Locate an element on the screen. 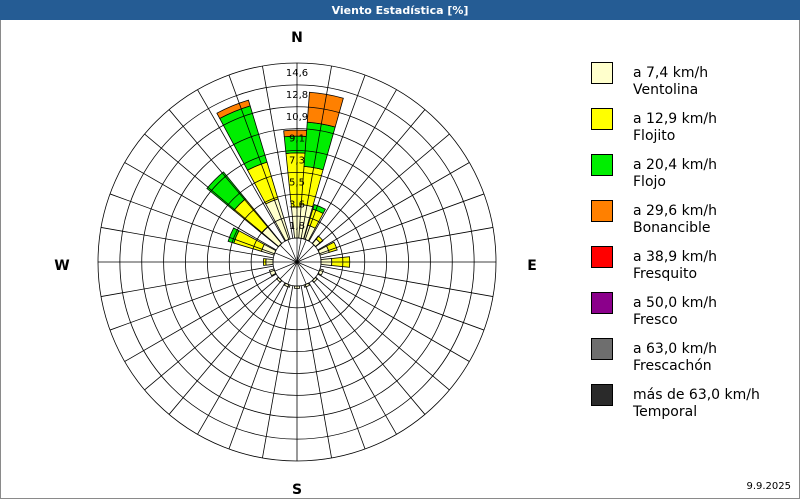 This screenshot has height=500, width=800. sectors-layer is located at coordinates (278, 190).